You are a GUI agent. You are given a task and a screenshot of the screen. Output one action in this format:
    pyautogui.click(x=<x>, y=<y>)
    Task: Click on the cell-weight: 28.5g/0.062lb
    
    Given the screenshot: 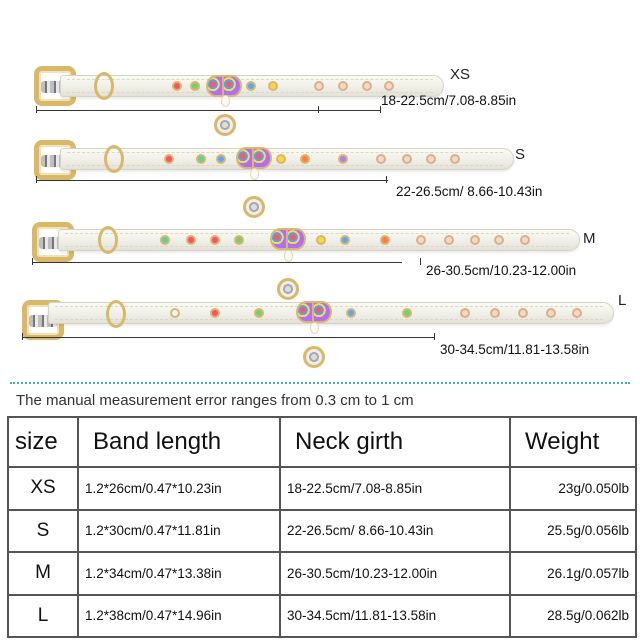 What is the action you would take?
    pyautogui.click(x=573, y=615)
    